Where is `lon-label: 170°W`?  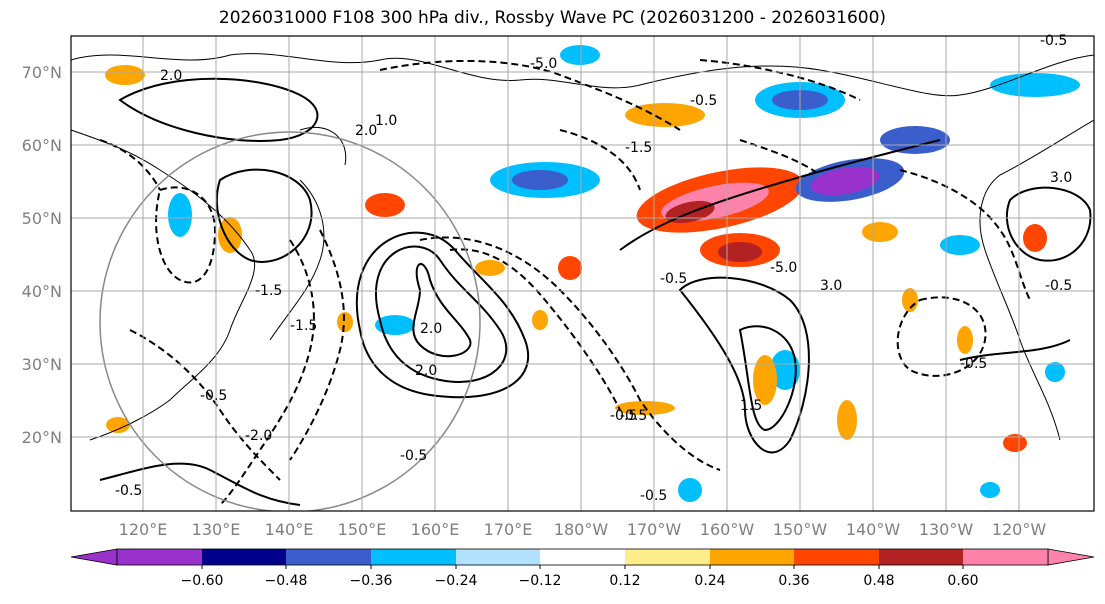 lon-label: 170°W is located at coordinates (654, 529).